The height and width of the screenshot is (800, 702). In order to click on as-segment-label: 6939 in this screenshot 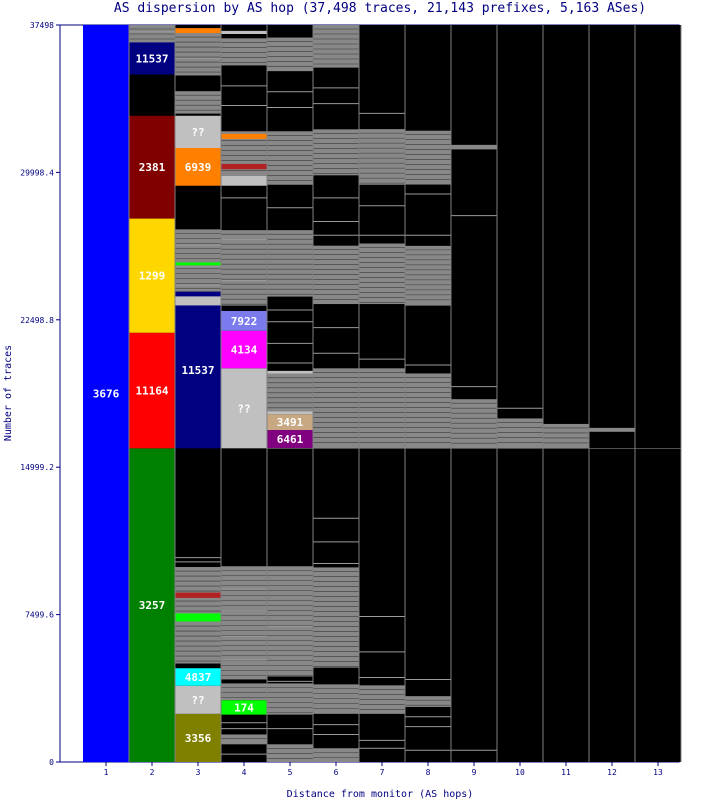, I will do `click(198, 167)`.